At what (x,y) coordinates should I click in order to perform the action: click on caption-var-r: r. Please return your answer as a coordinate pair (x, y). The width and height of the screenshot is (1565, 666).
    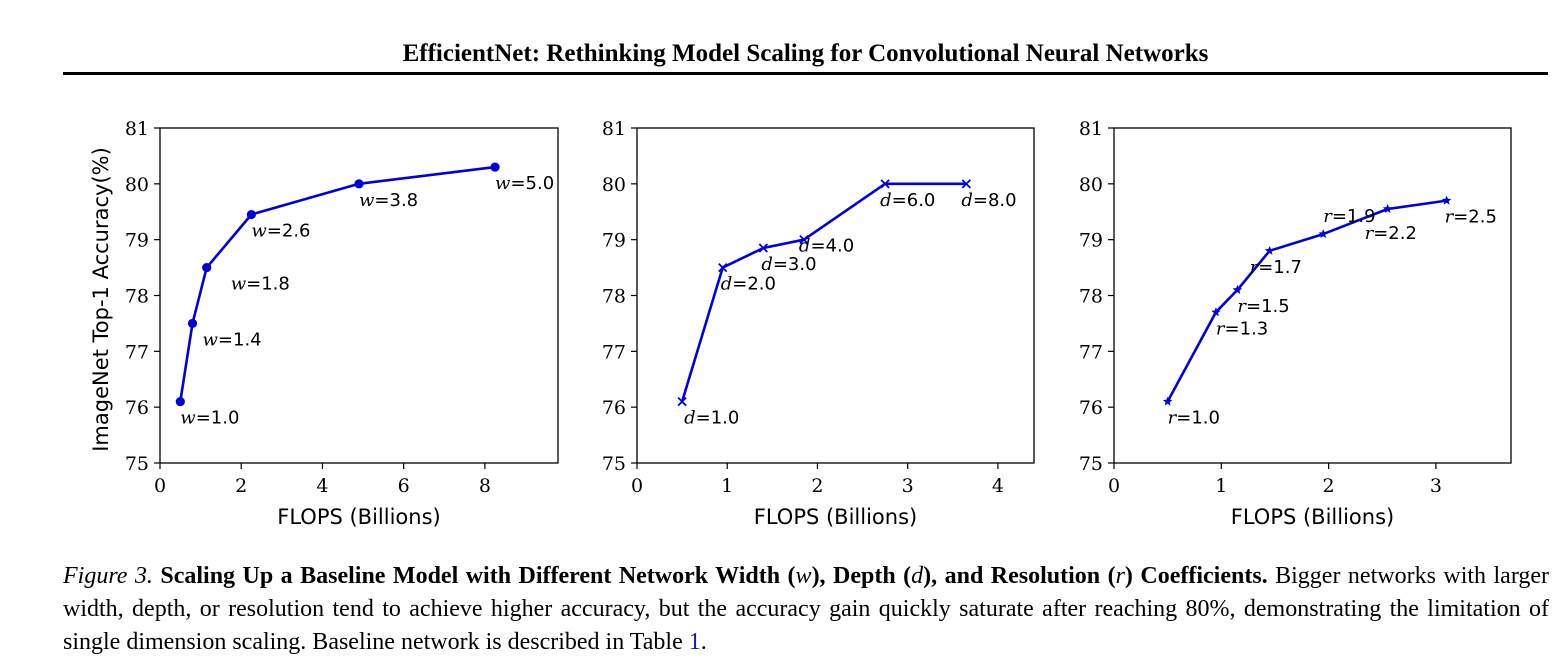
    Looking at the image, I should click on (1120, 576).